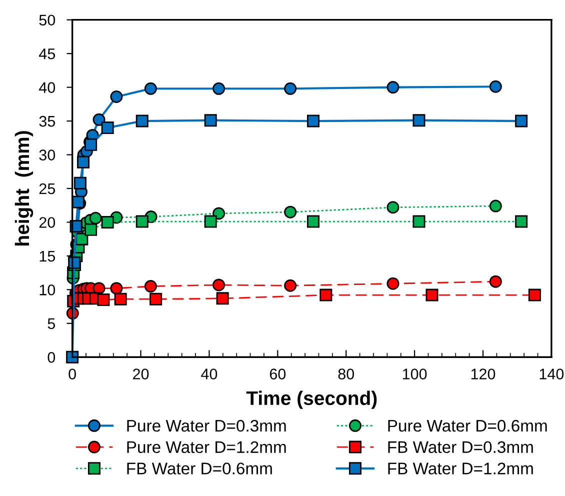 The width and height of the screenshot is (565, 496). I want to click on y-tick-label: 5, so click(52, 324).